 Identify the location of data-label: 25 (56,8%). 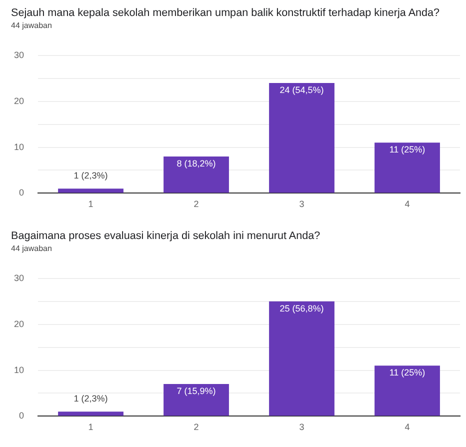
(302, 308).